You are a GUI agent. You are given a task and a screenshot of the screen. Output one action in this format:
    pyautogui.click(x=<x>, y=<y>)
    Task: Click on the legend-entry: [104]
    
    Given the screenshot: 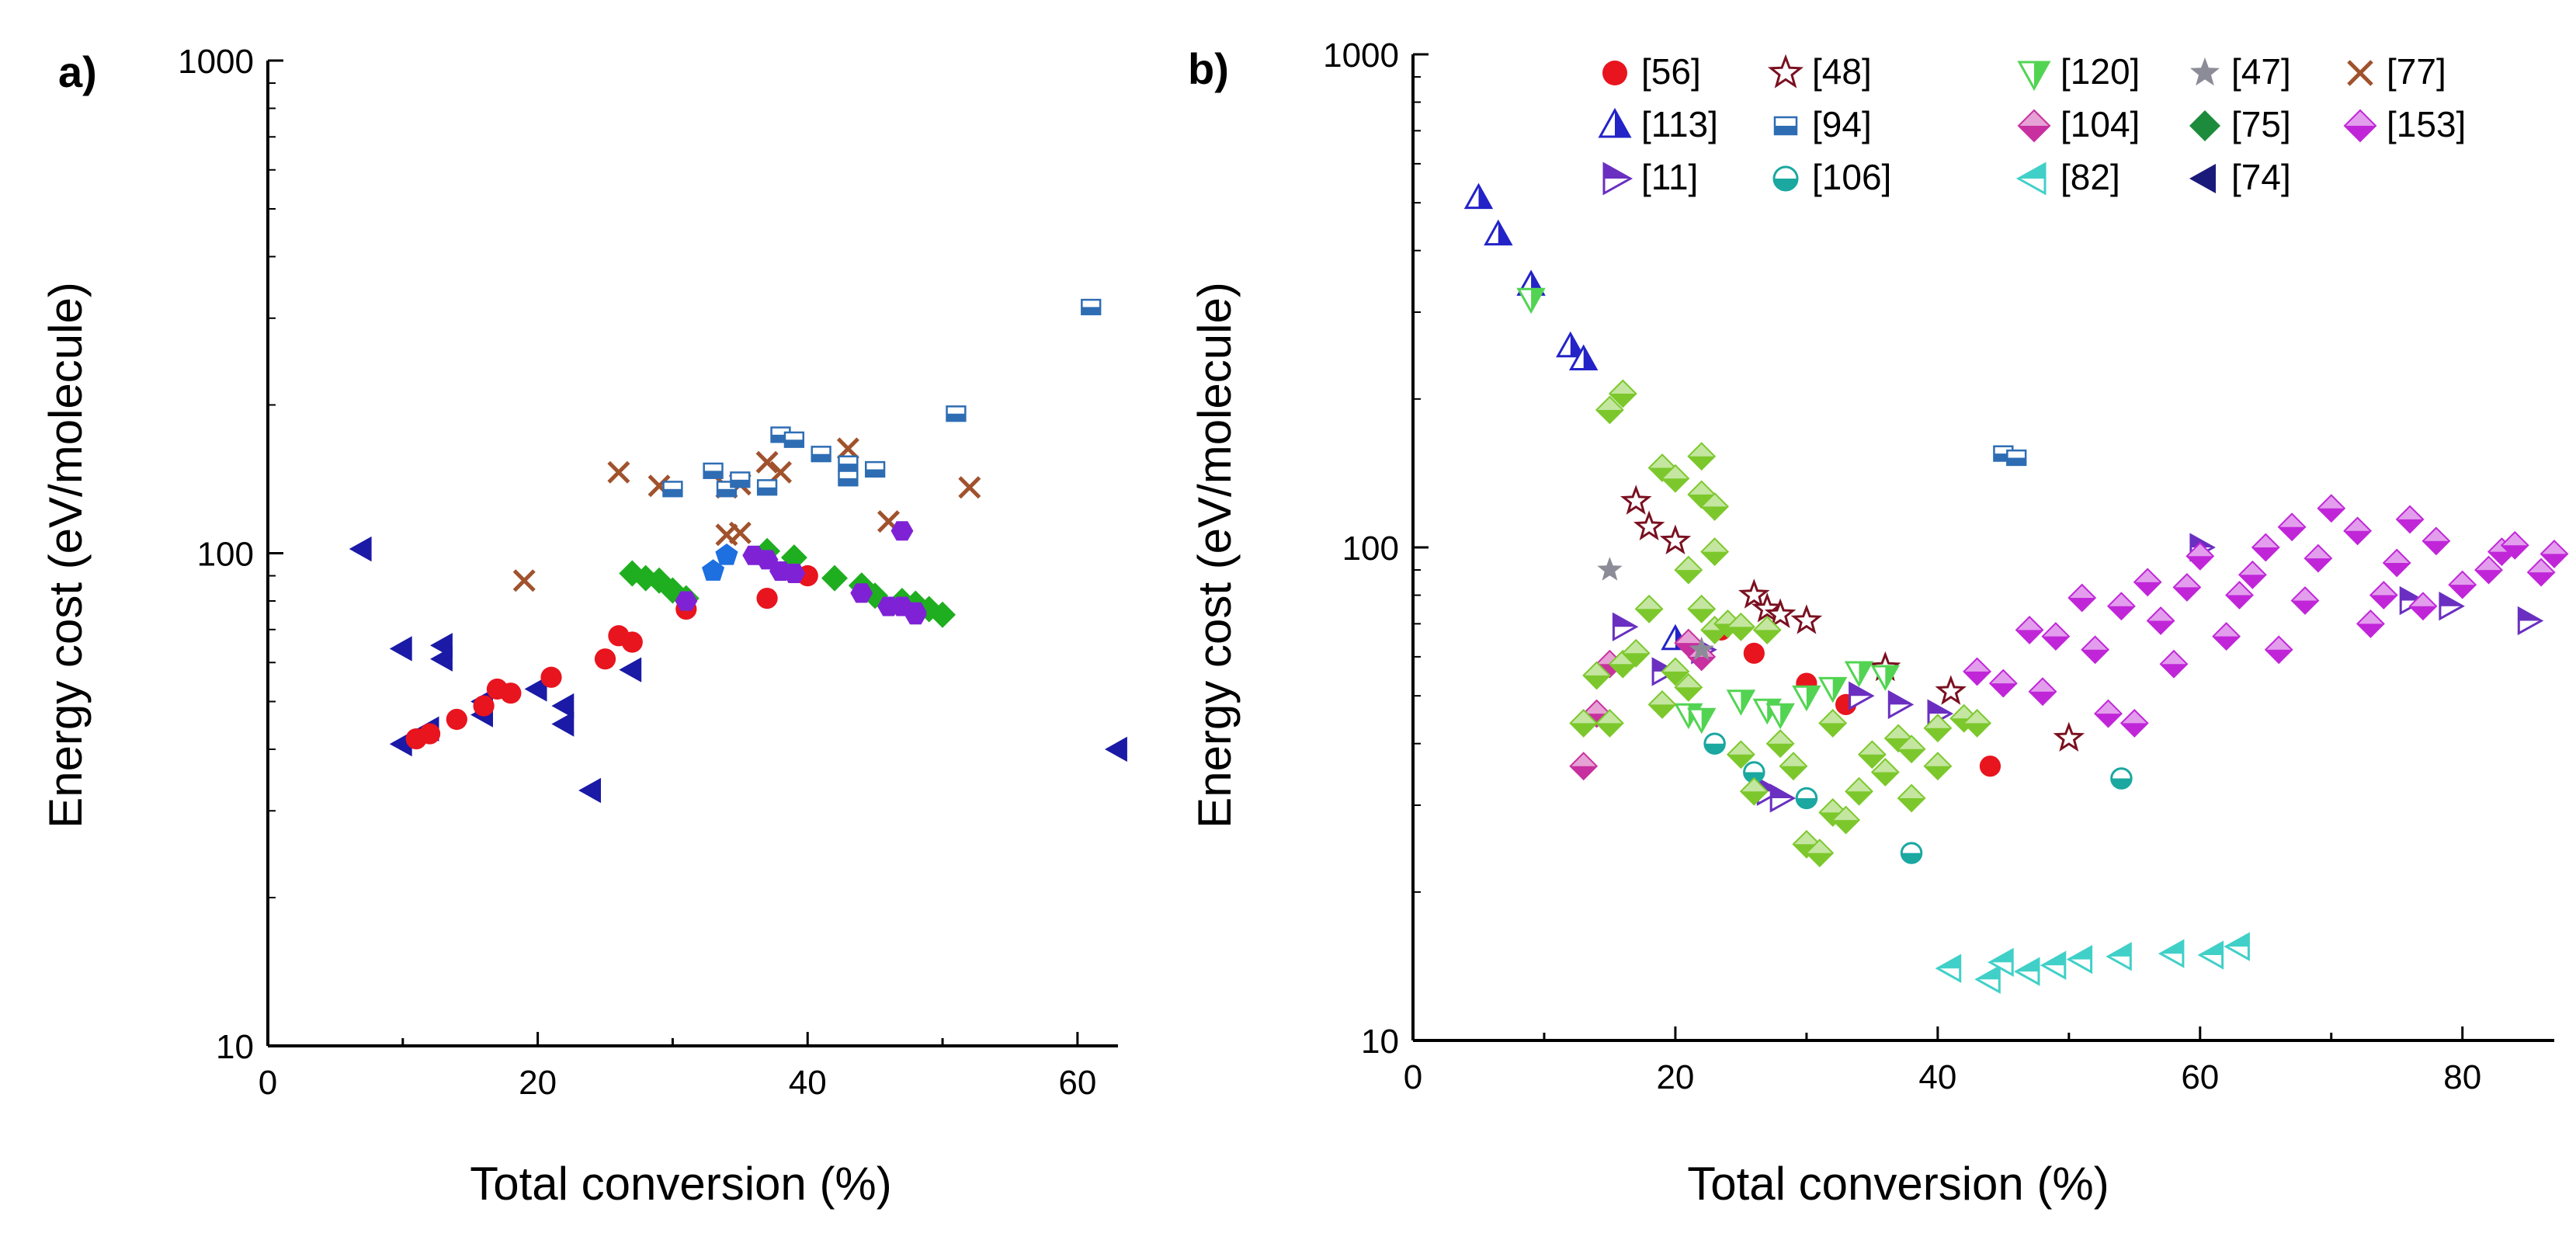 What is the action you would take?
    pyautogui.click(x=2078, y=124)
    